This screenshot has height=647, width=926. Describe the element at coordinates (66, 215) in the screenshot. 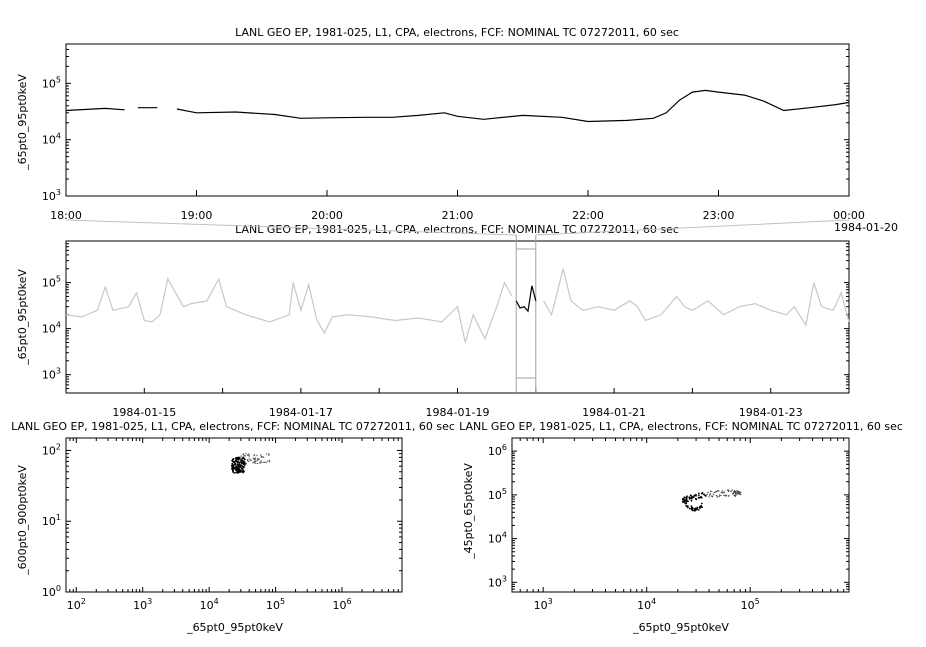

I see `top-x-tick-label: 18:00` at that location.